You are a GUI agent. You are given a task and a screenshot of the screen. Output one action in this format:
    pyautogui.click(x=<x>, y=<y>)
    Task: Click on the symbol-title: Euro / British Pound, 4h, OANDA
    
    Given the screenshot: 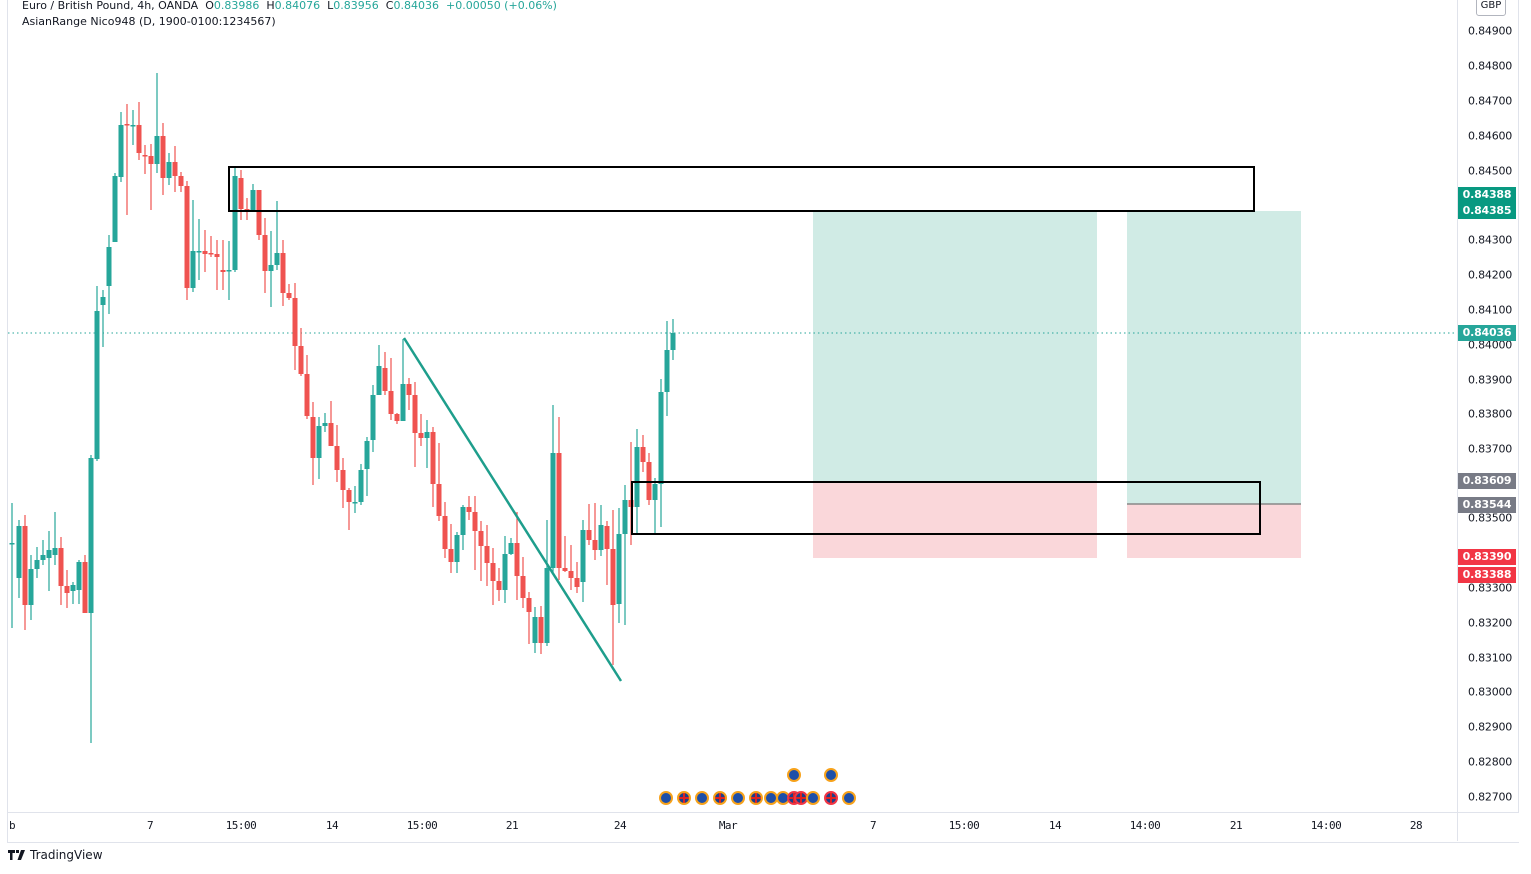 What is the action you would take?
    pyautogui.click(x=110, y=6)
    